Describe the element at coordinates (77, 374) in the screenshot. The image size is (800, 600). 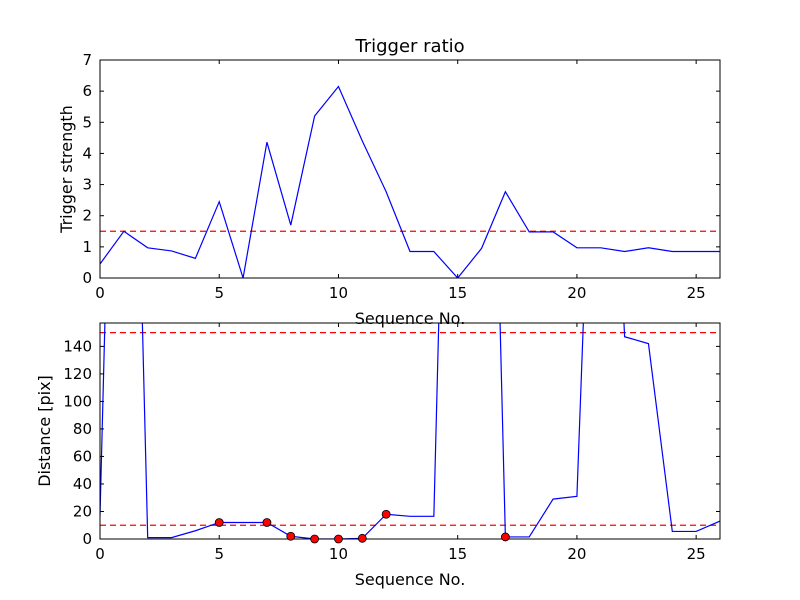
I see `y-tick-label: 120` at that location.